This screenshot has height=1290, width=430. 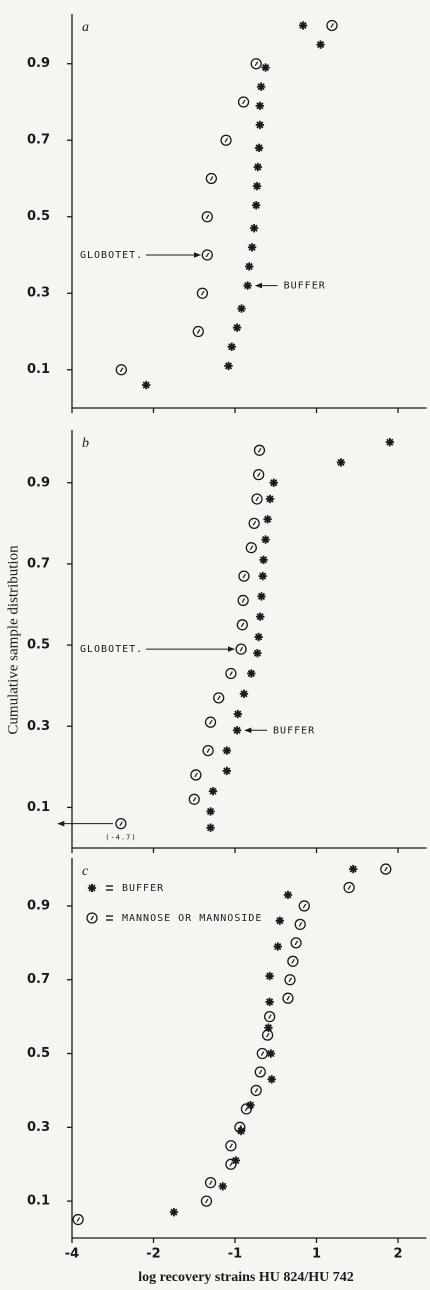 What do you see at coordinates (38, 293) in the screenshot?
I see `y-tick-label: 0.3` at bounding box center [38, 293].